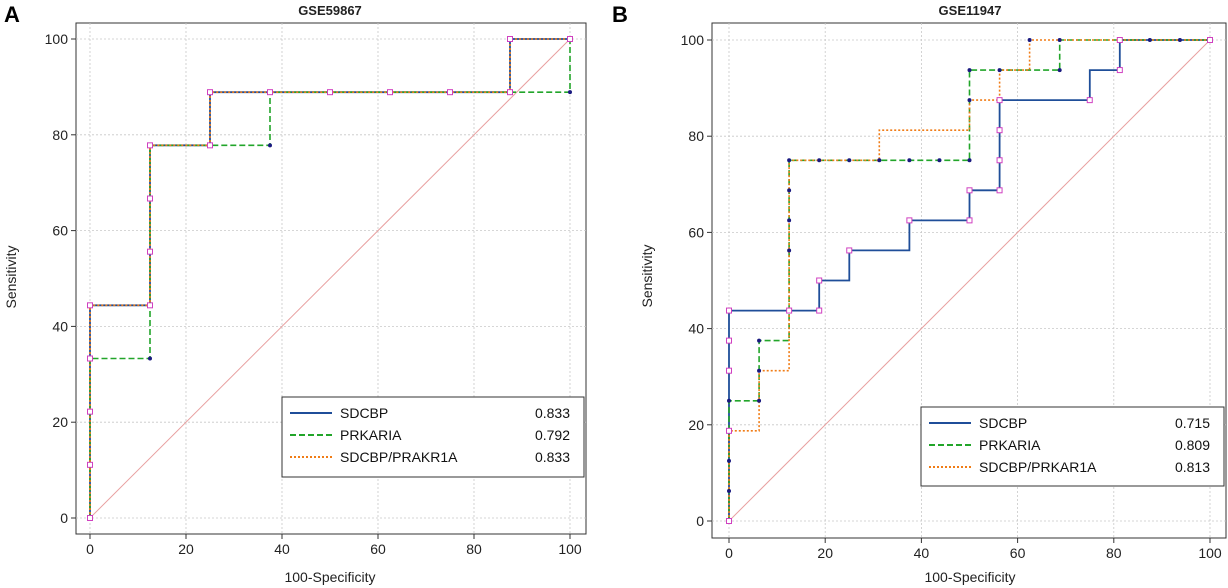  I want to click on panel-b-x-tick-label-3: 60, so click(1018, 553).